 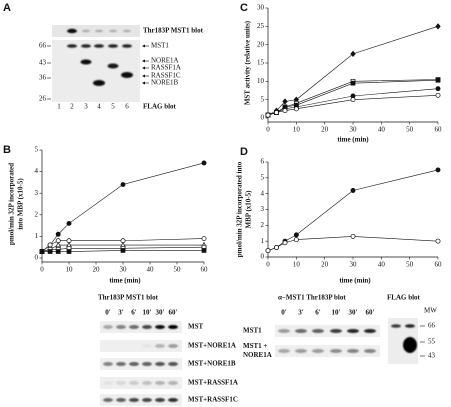 I want to click on y-tick-label: 30, so click(x=261, y=8).